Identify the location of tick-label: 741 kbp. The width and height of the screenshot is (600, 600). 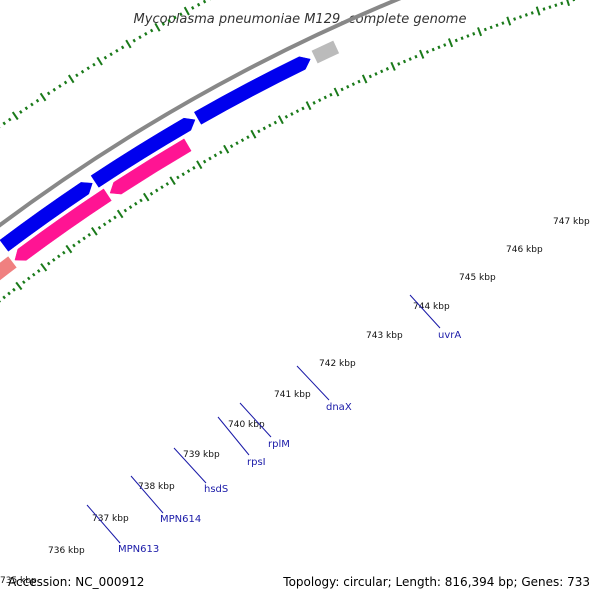
(292, 395).